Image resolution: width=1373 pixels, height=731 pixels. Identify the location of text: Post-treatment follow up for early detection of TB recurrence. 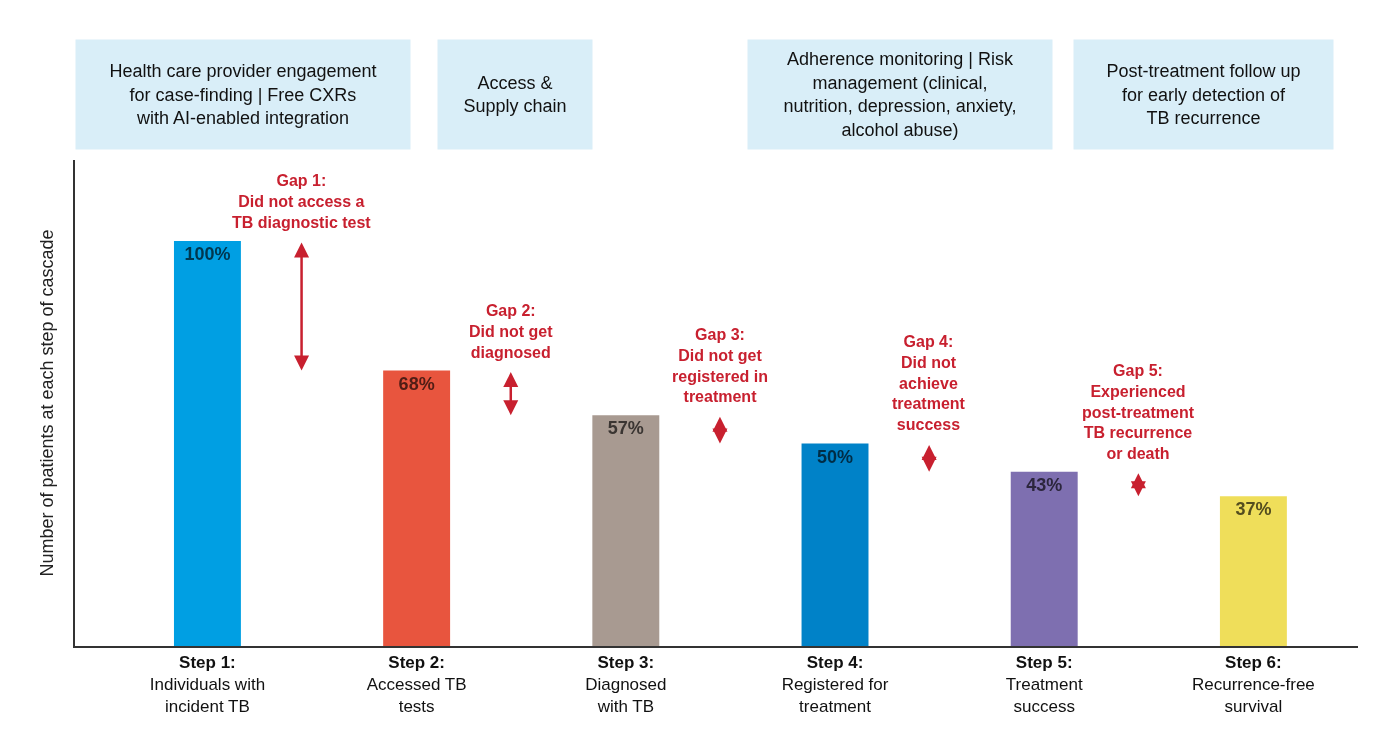
(1203, 94).